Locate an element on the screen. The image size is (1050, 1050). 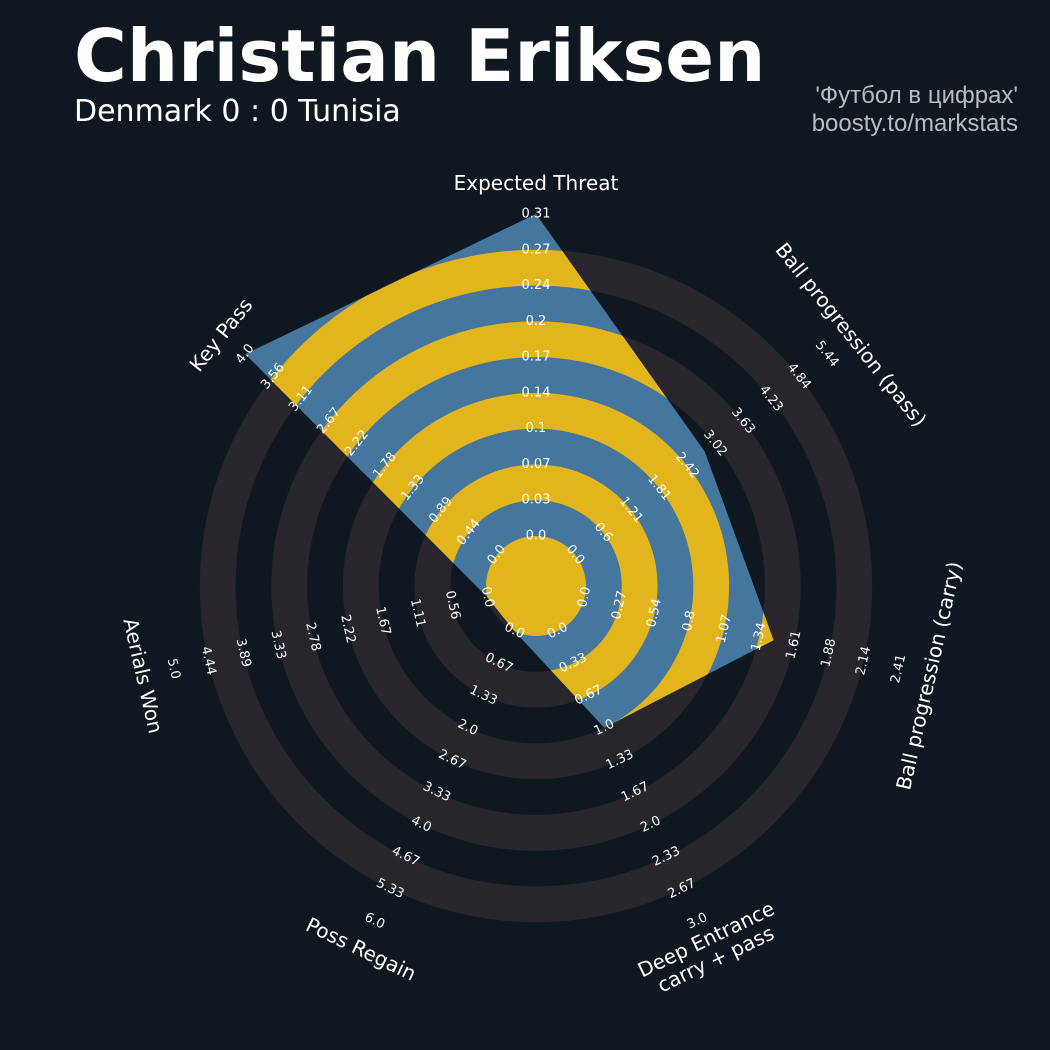
tick-label: 0.54 is located at coordinates (654, 613).